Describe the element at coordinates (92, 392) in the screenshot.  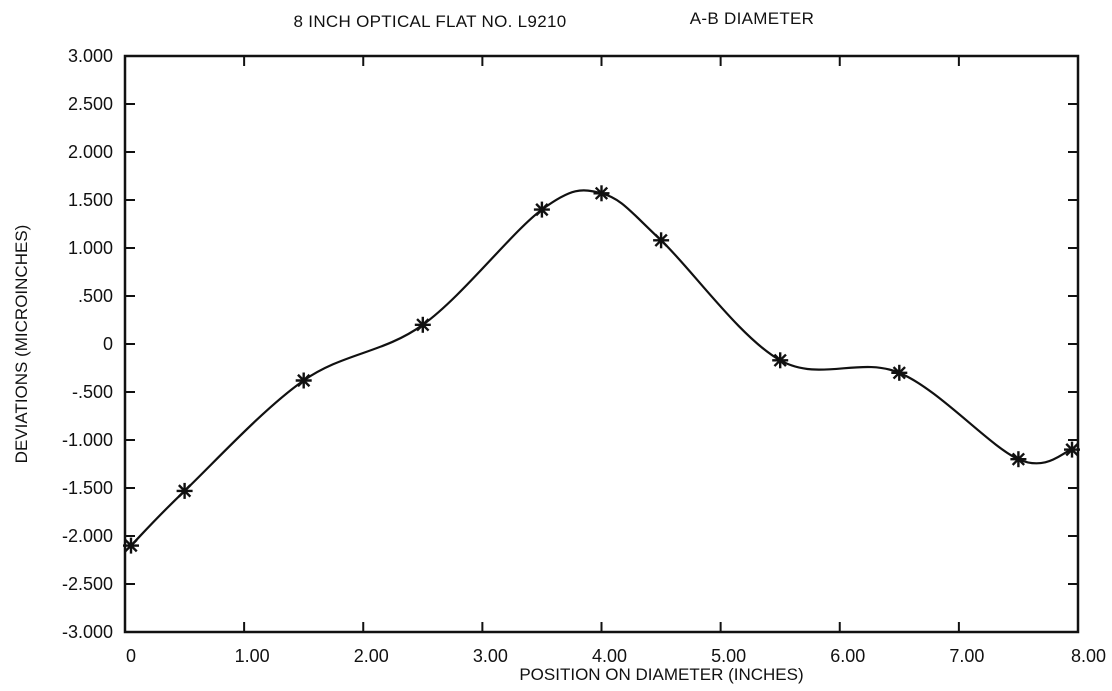
I see `y-tick-label: -.500` at that location.